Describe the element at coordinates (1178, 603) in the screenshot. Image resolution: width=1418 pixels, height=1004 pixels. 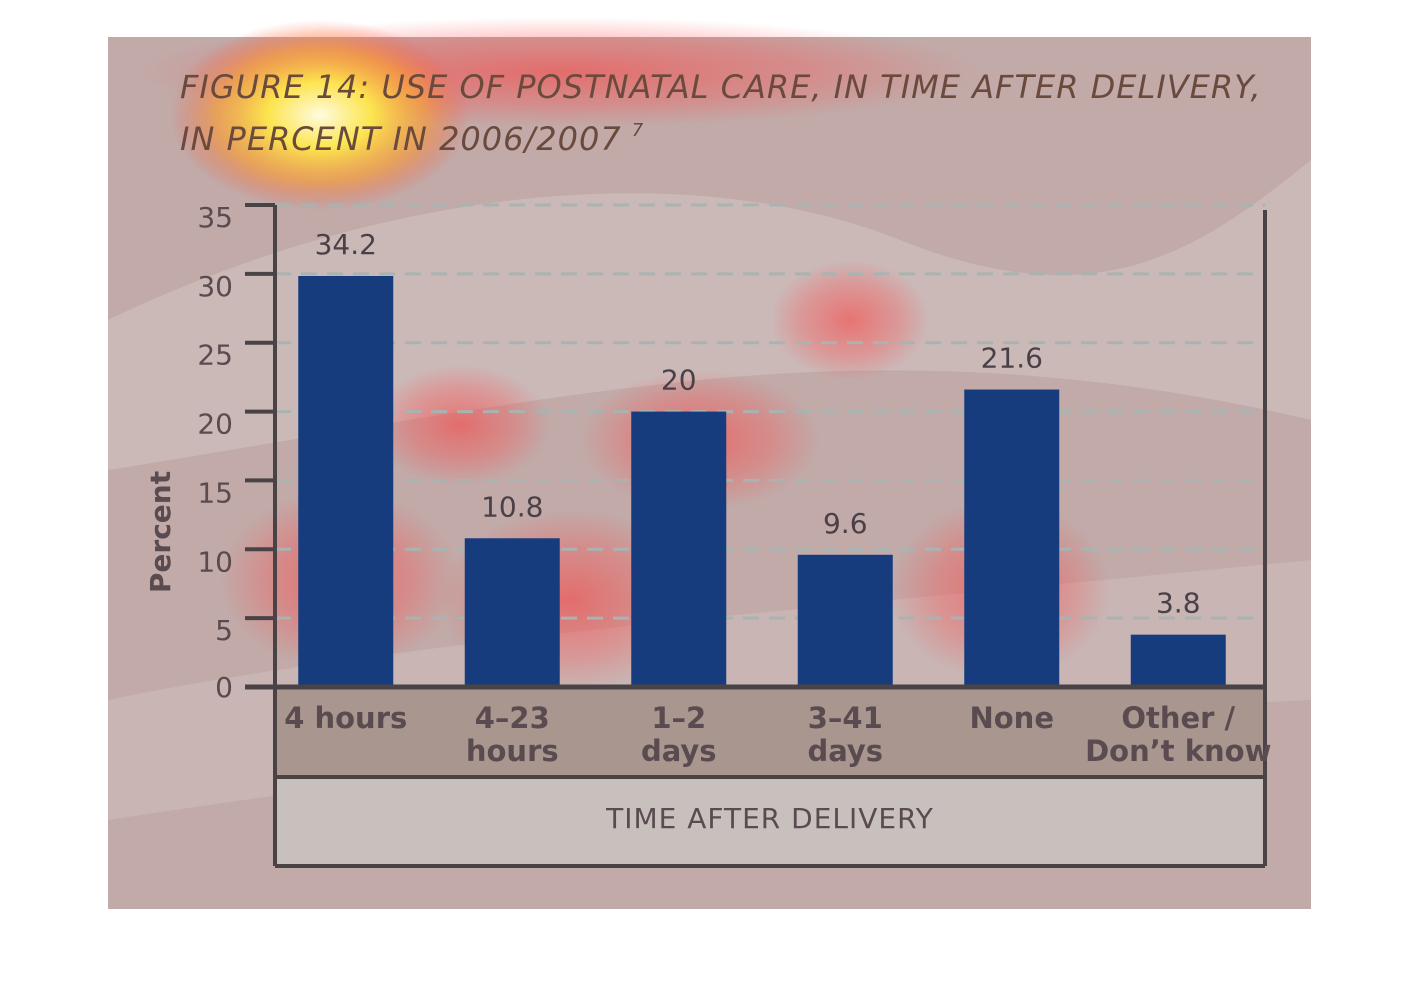
I see `bar-value-label: 3.8` at that location.